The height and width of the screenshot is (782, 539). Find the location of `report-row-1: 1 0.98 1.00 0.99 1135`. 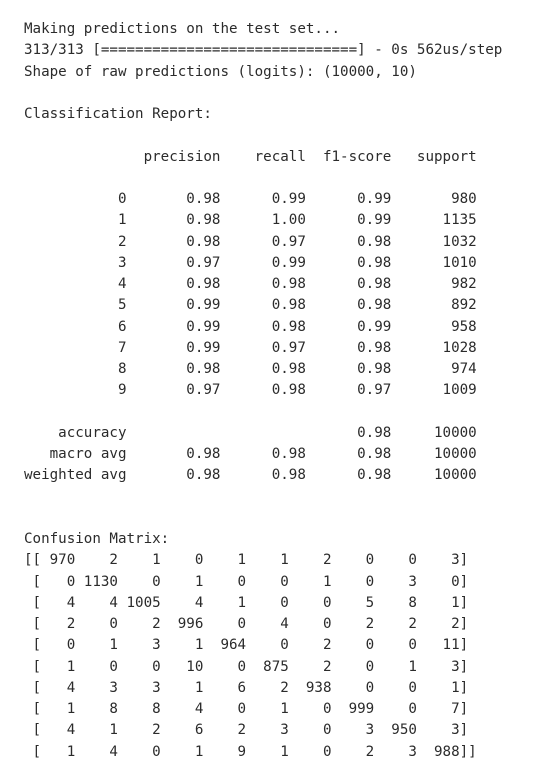

report-row-1: 1 0.98 1.00 0.99 1135 is located at coordinates (250, 220).